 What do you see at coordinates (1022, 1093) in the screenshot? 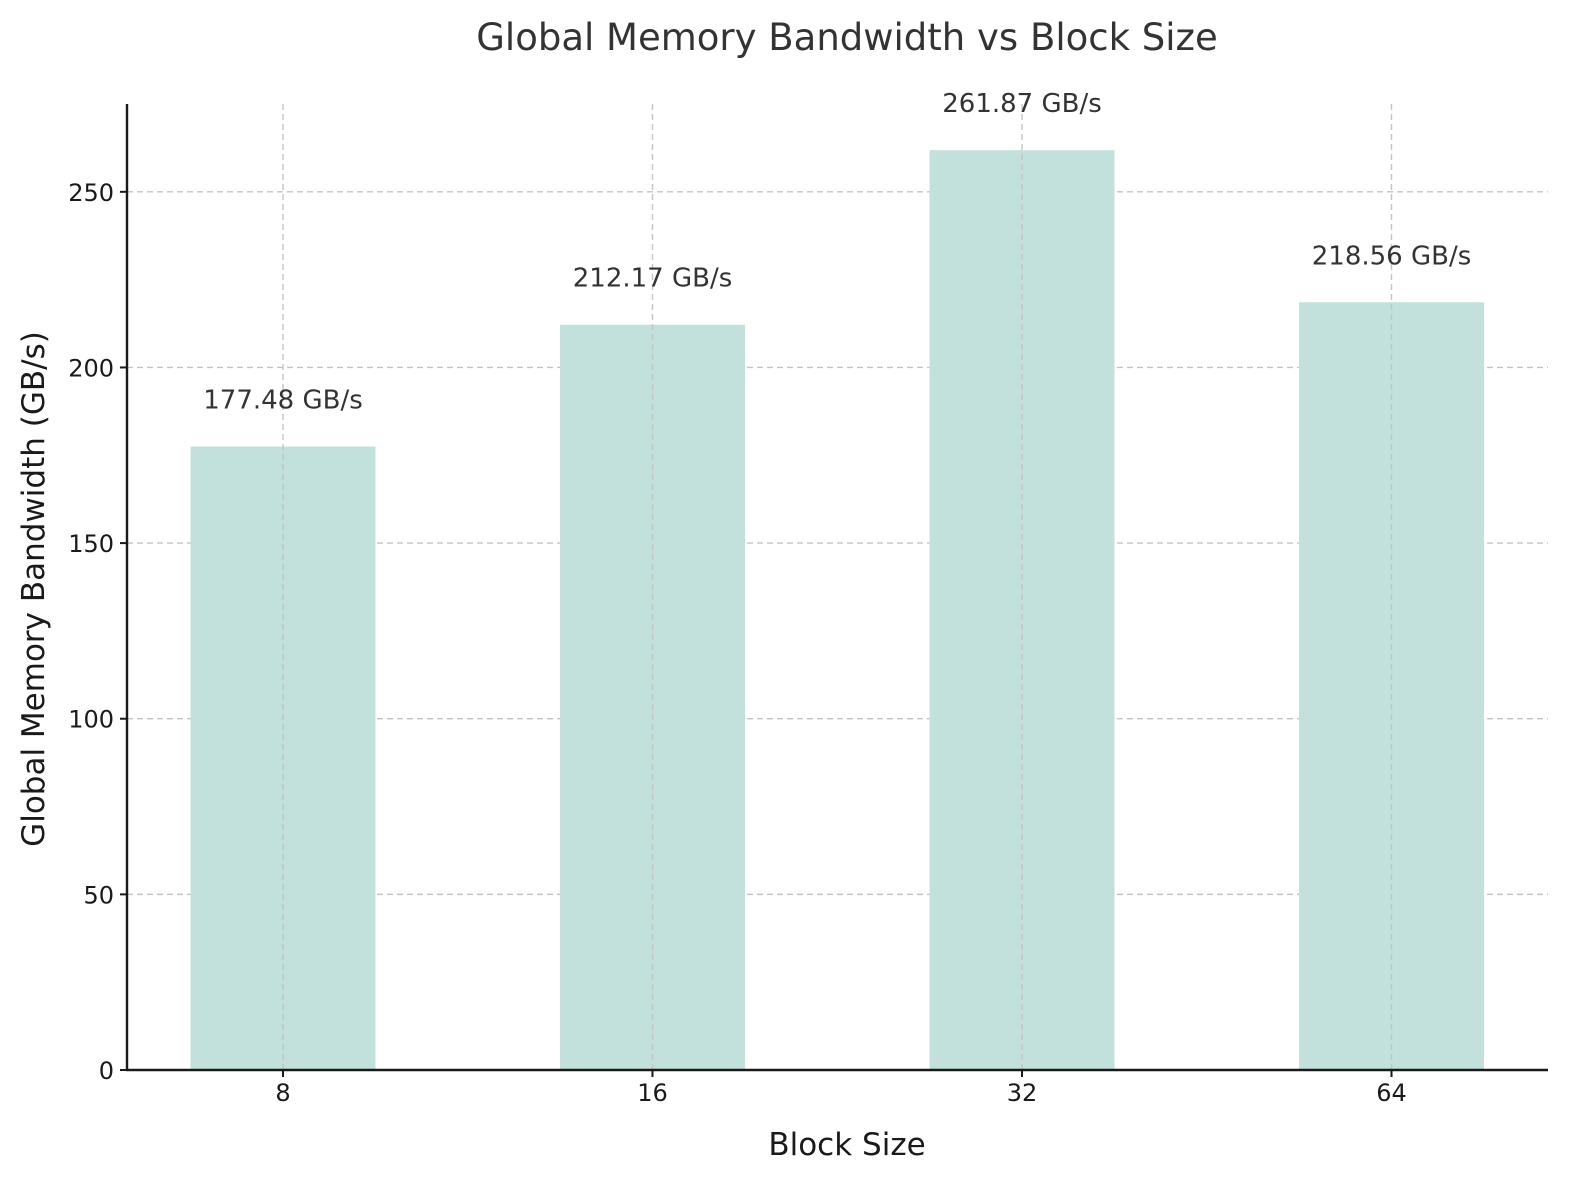
I see `x-tick-label: 32` at bounding box center [1022, 1093].